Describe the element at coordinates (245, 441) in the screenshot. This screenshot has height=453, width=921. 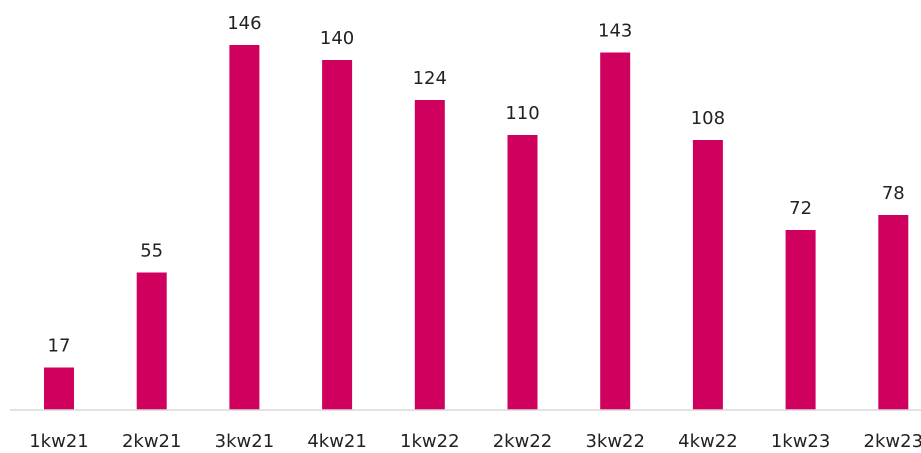
I see `category-label-3kw21: 3kw21` at that location.